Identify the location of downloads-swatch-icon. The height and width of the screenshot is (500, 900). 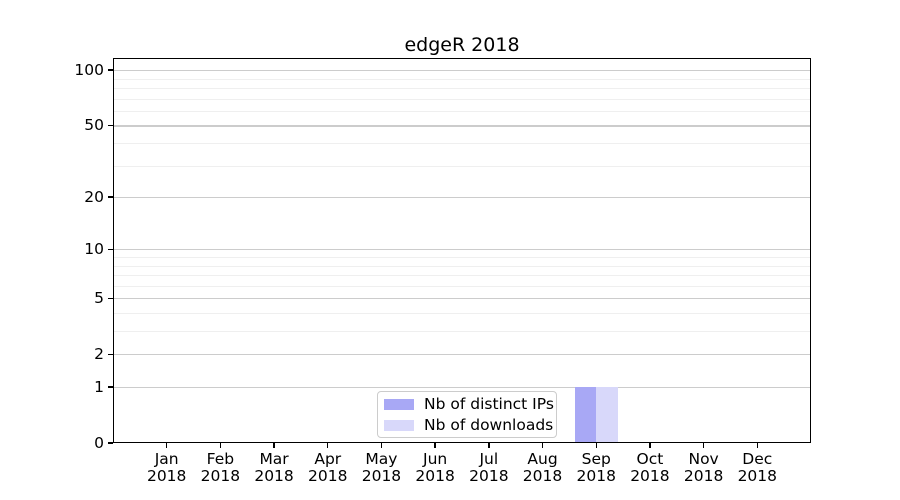
(399, 425).